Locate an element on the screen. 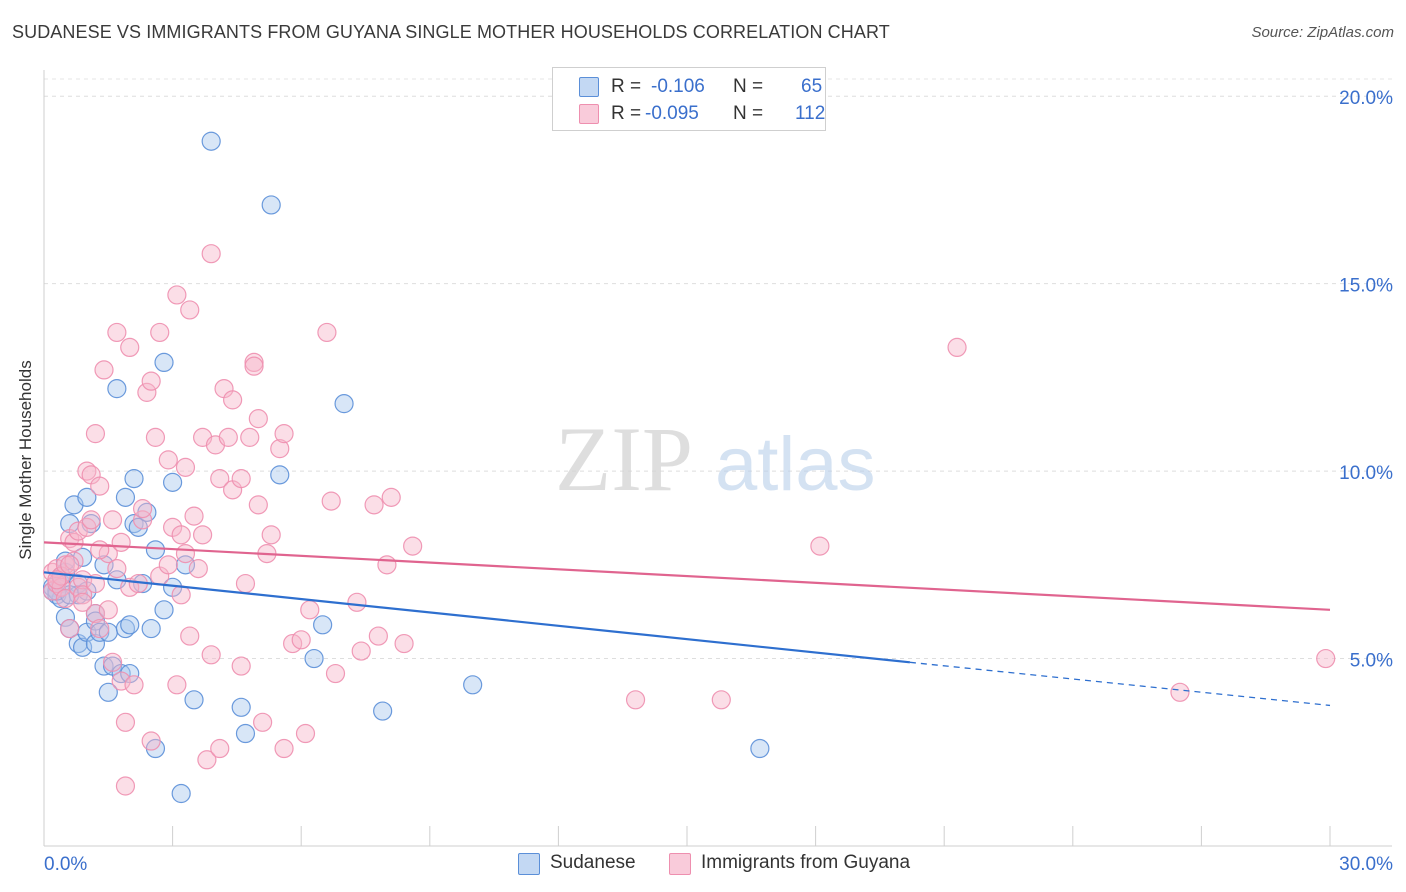 This screenshot has height=892, width=1406. legend-n-value-sudanese: 65 is located at coordinates (812, 86).